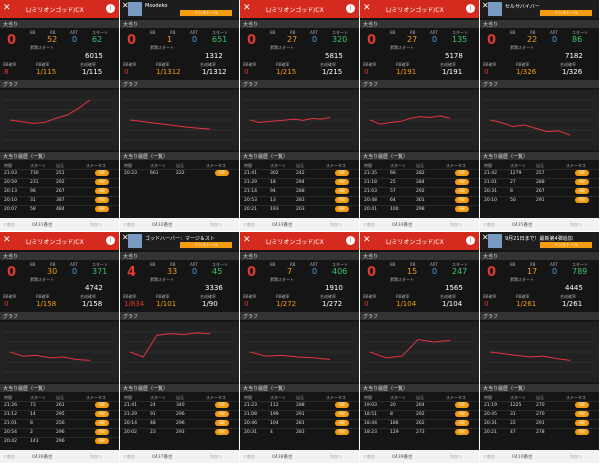 Image resolution: width=600 pixels, height=464 pixels. Describe the element at coordinates (540, 182) in the screenshot. I see `history-cell: 288` at that location.